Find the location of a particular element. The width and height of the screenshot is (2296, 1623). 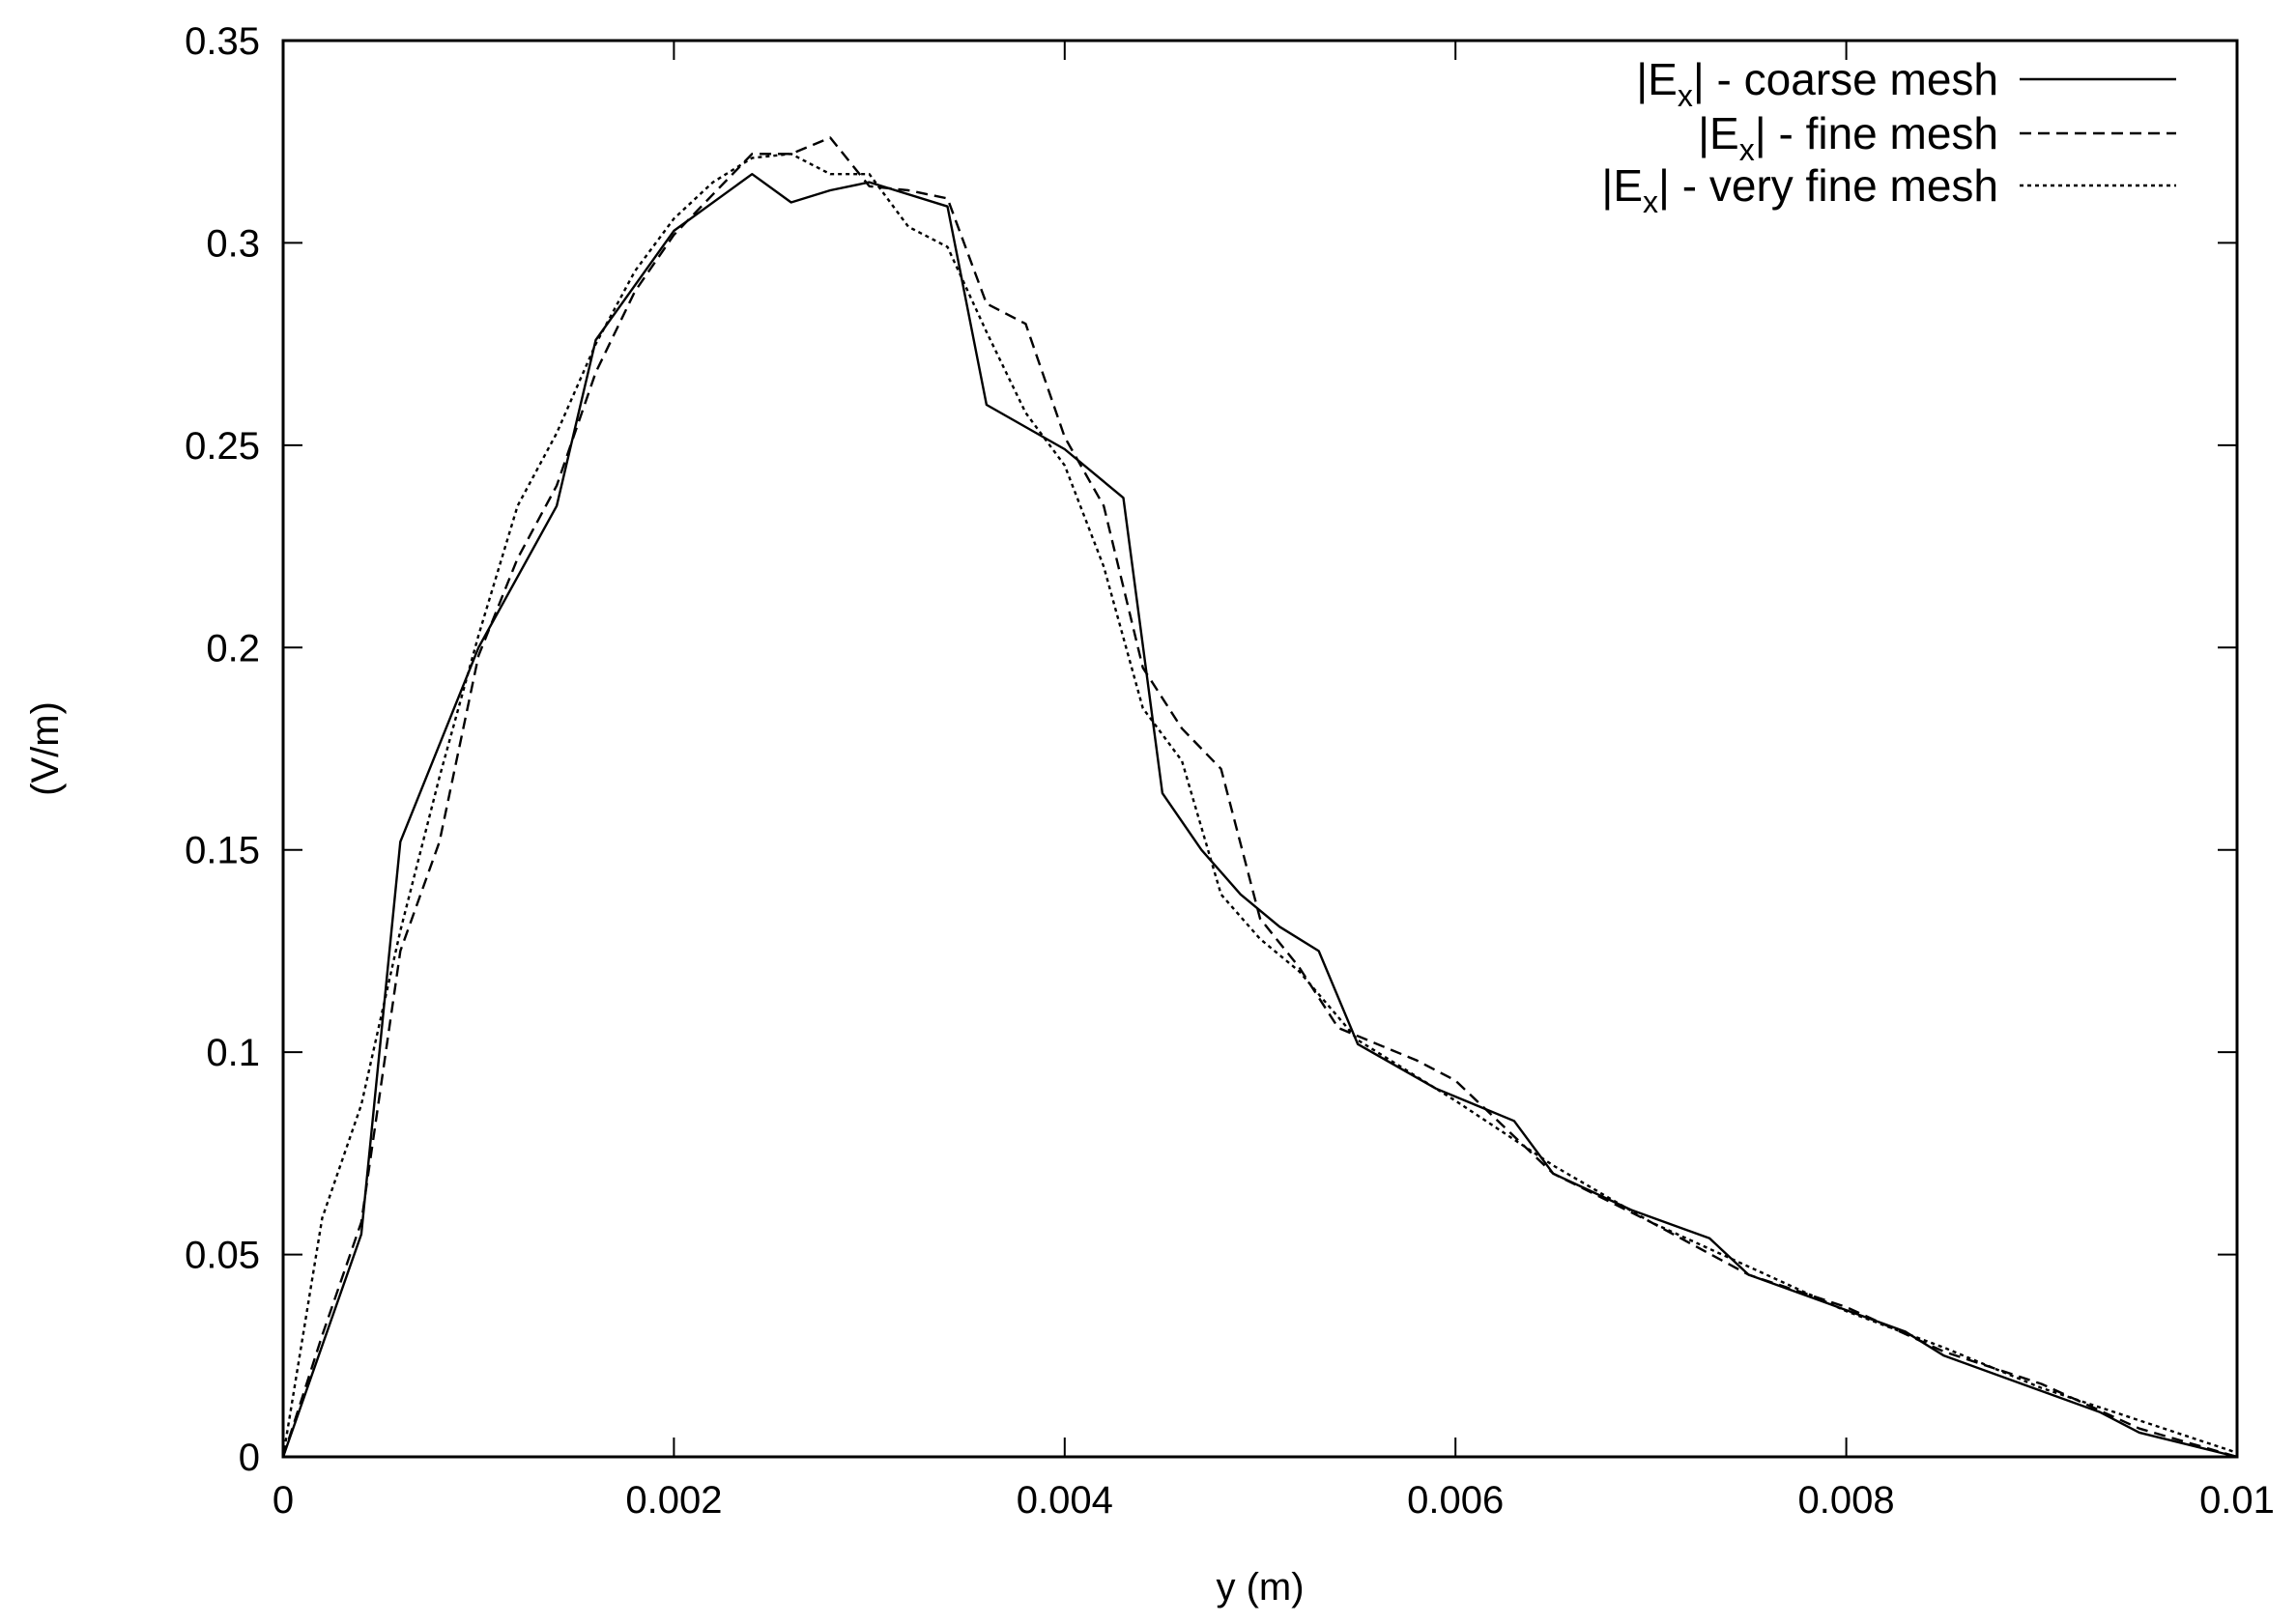

y-tick-label: 0.05 is located at coordinates (222, 1256).